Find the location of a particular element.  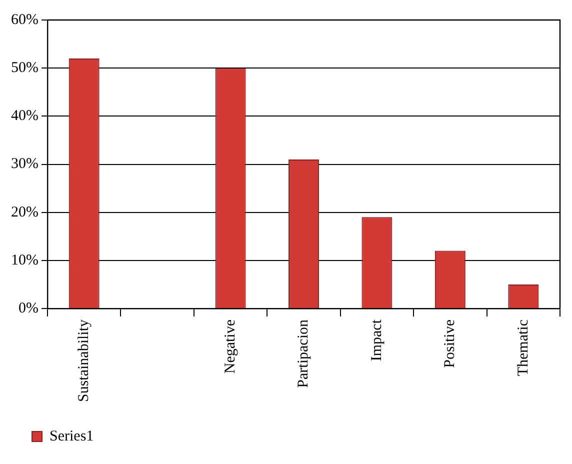

x-tick-label: Partipacion is located at coordinates (304, 353).